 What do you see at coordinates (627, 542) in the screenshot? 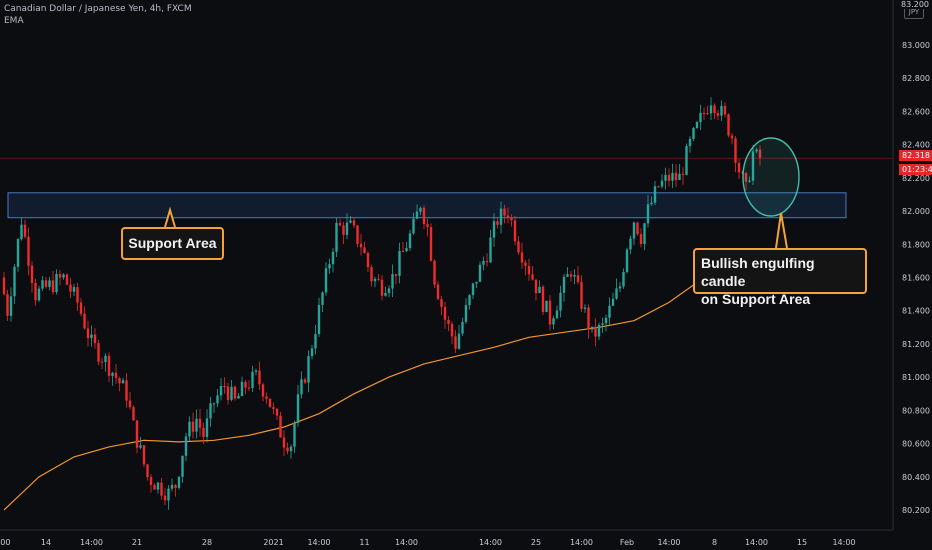
I see `time-tick-label: Feb` at bounding box center [627, 542].